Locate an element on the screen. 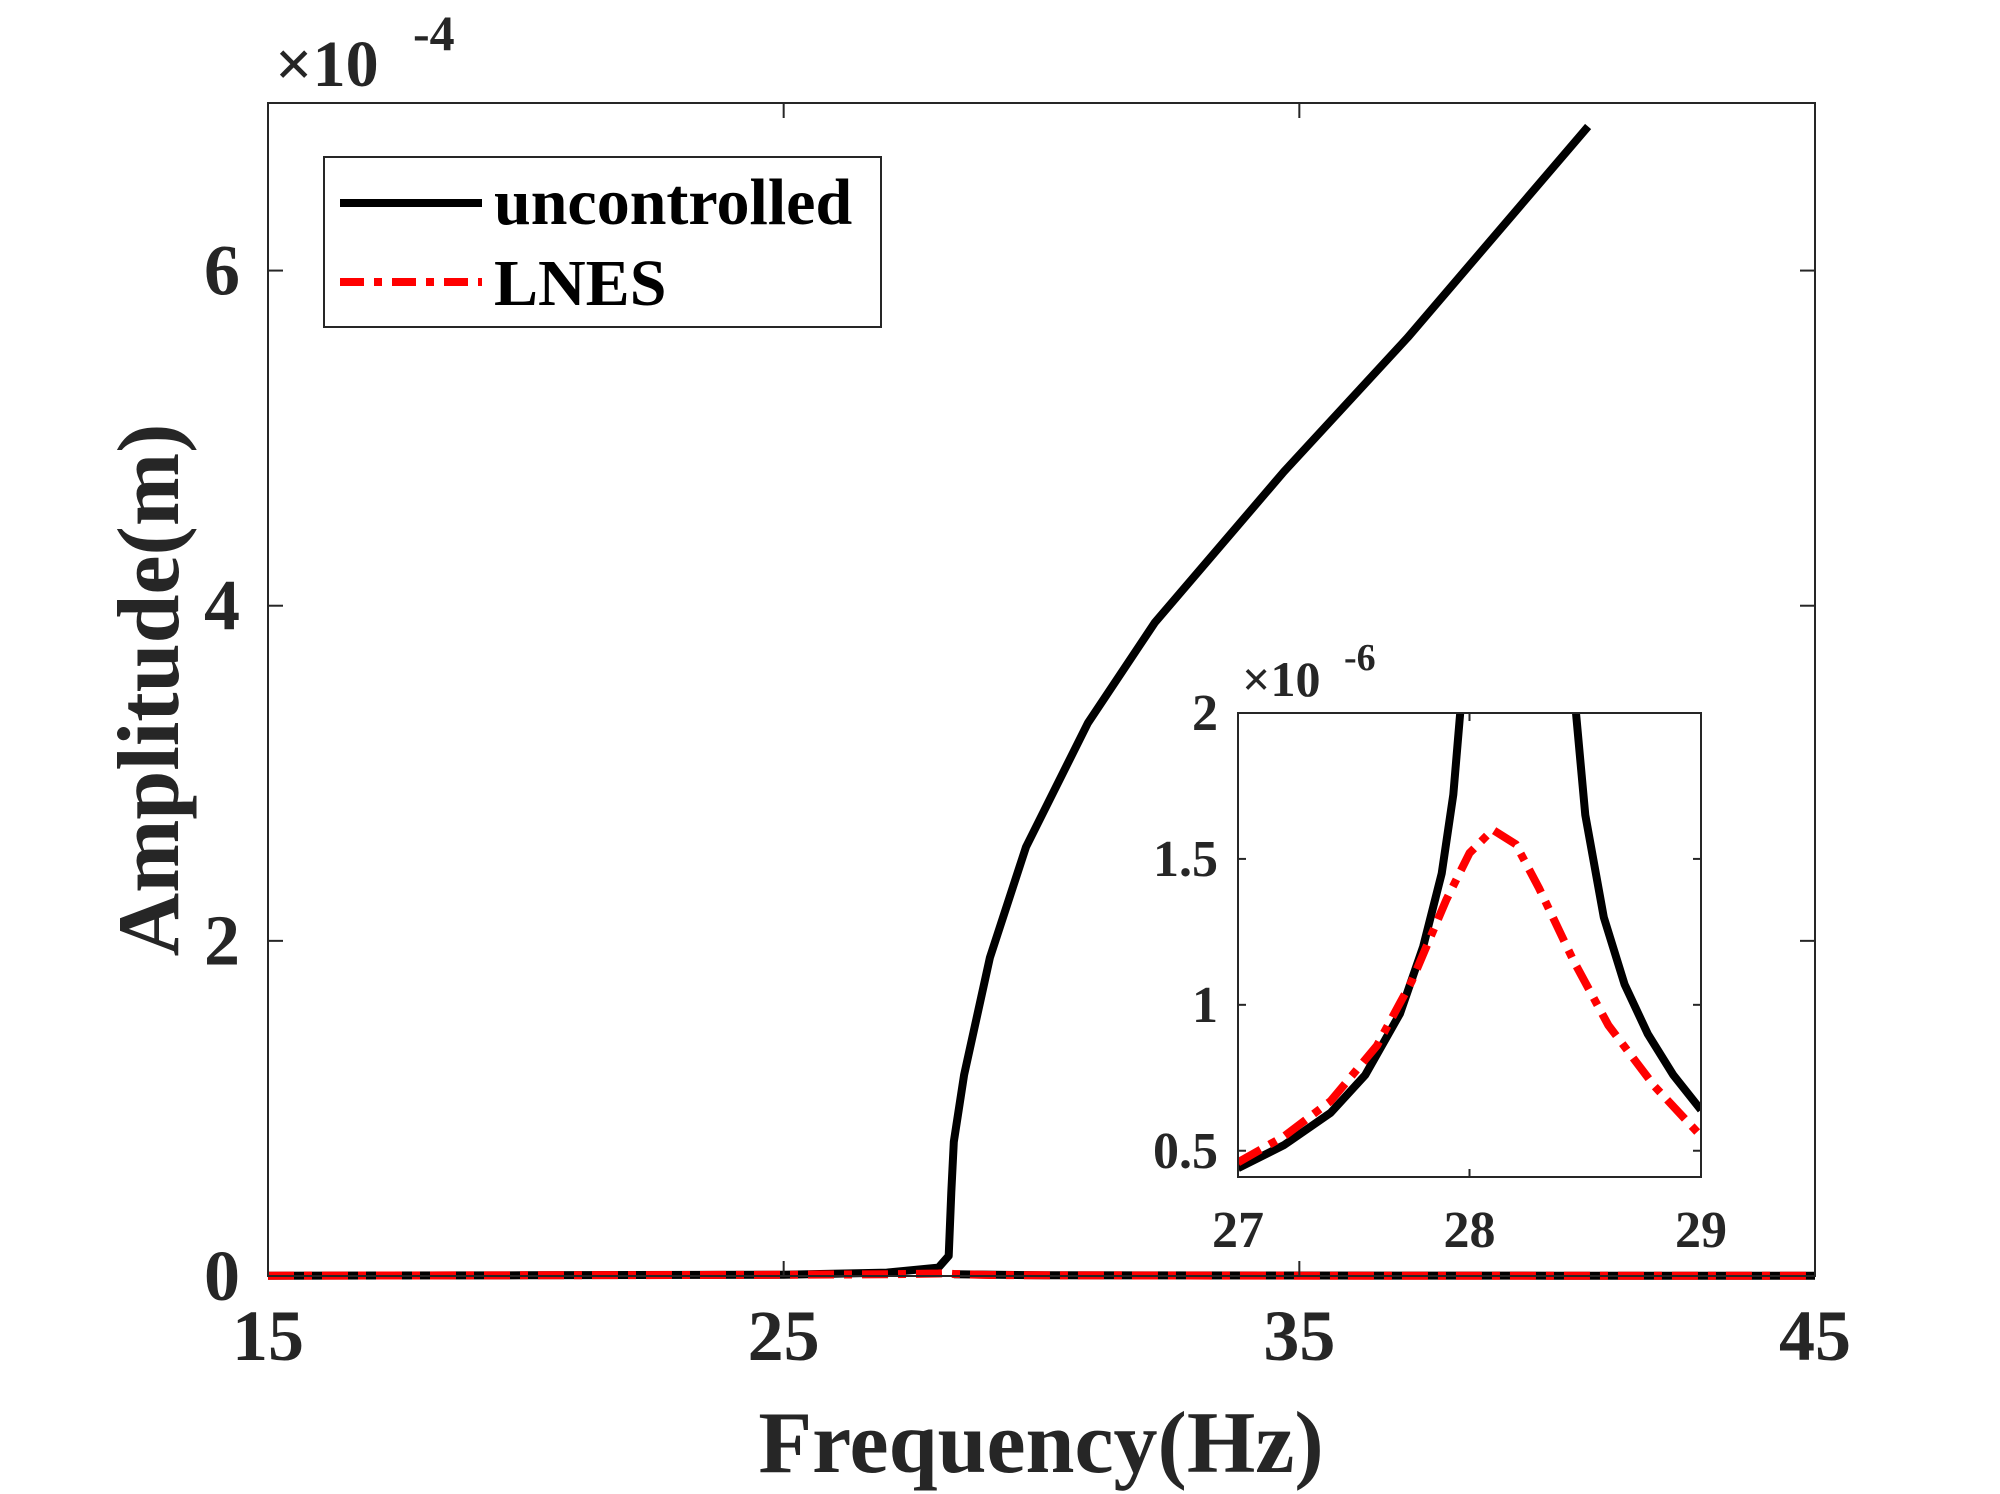 This screenshot has height=1494, width=2000. main-y-exponent-power: -4 is located at coordinates (434, 33).